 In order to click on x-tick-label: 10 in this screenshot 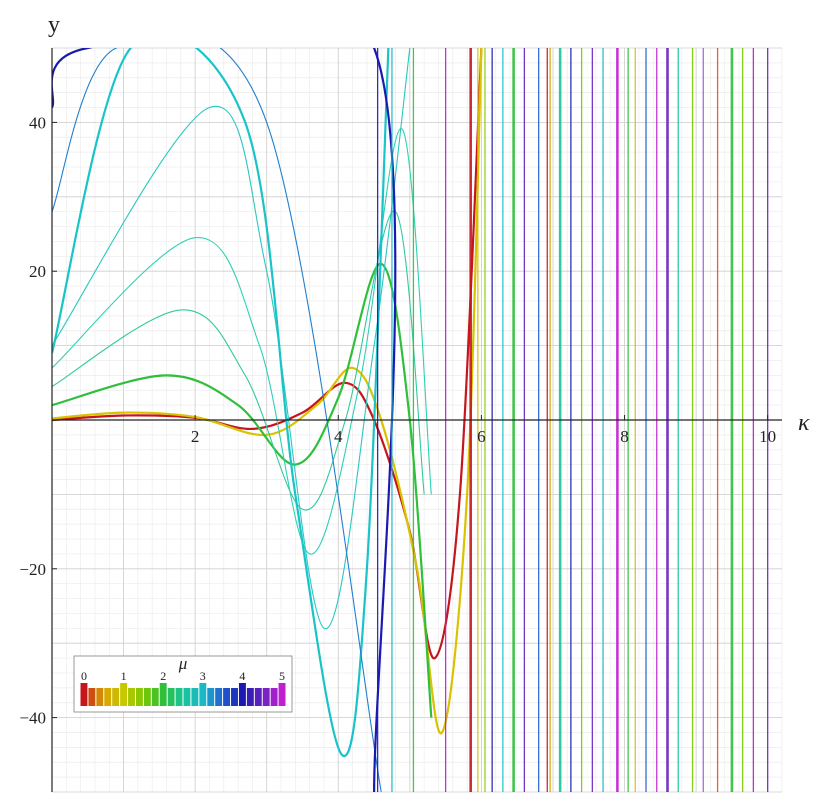, I will do `click(767, 436)`.